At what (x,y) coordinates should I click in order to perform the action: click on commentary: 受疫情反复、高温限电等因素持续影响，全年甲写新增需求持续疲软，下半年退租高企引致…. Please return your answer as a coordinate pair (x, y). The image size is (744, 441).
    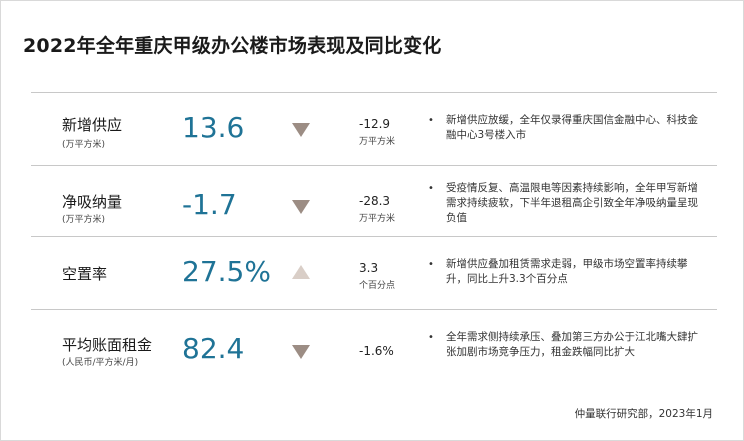
    Looking at the image, I should click on (572, 203).